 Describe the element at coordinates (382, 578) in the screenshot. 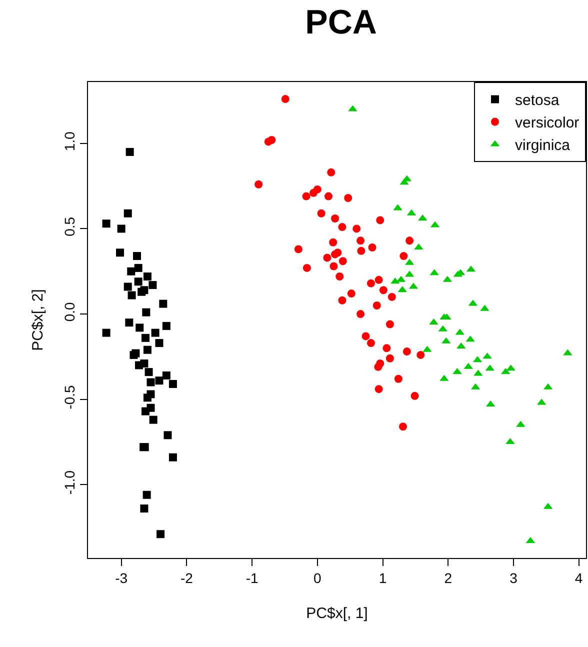

I see `x-tick-label: 1` at that location.